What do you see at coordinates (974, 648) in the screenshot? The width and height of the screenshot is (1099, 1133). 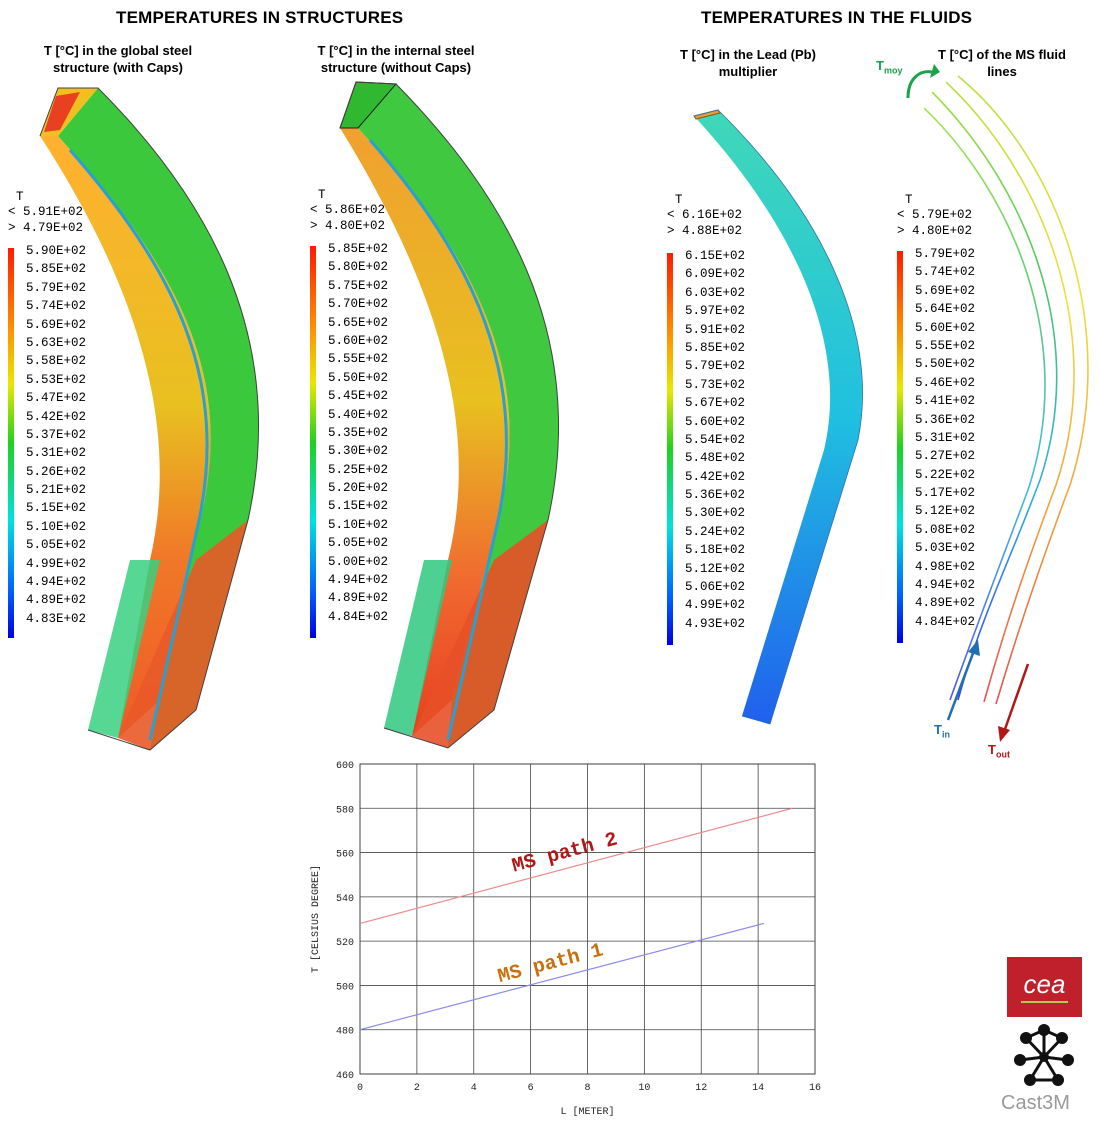 I see `t-in-arrowhead-icon` at bounding box center [974, 648].